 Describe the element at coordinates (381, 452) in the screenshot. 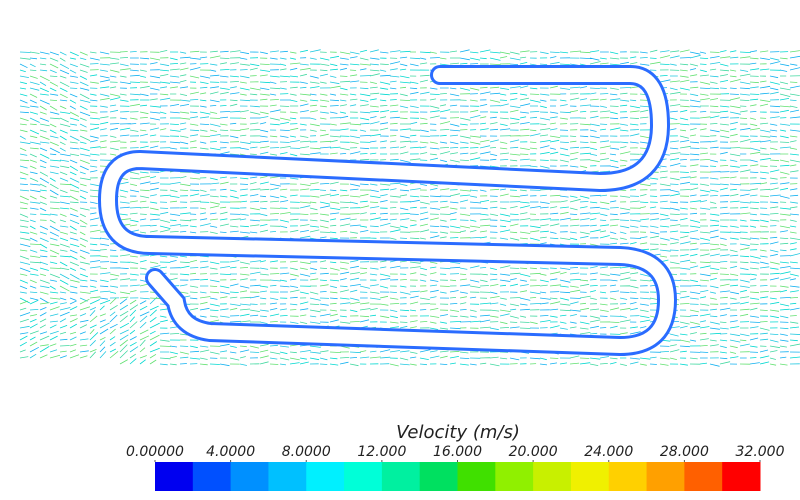

I see `tick-label: 12.000` at that location.